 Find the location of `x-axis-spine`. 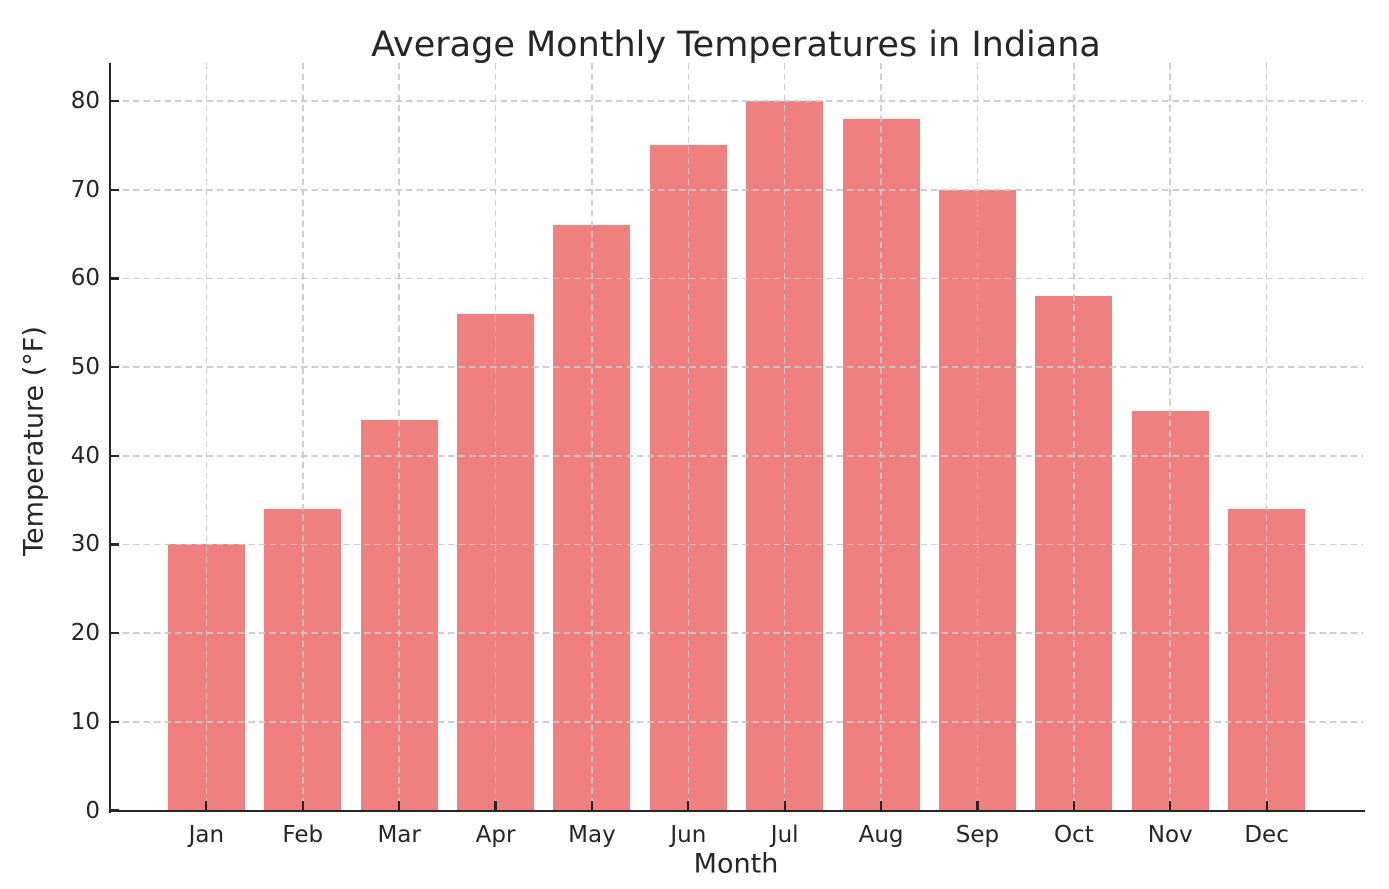

x-axis-spine is located at coordinates (736, 810).